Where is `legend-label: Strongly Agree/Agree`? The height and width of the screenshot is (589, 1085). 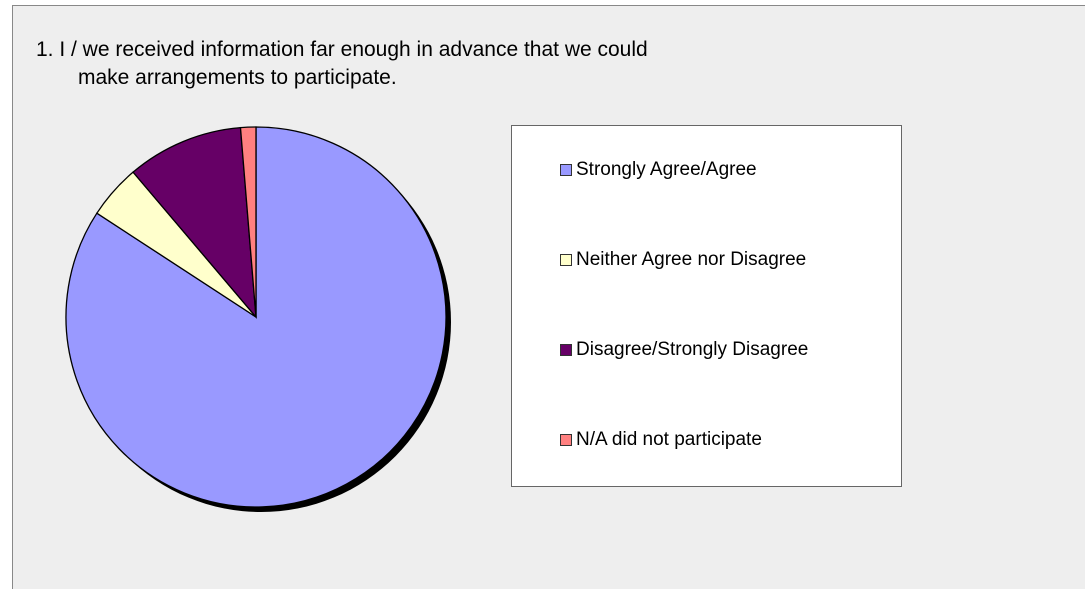 legend-label: Strongly Agree/Agree is located at coordinates (666, 169).